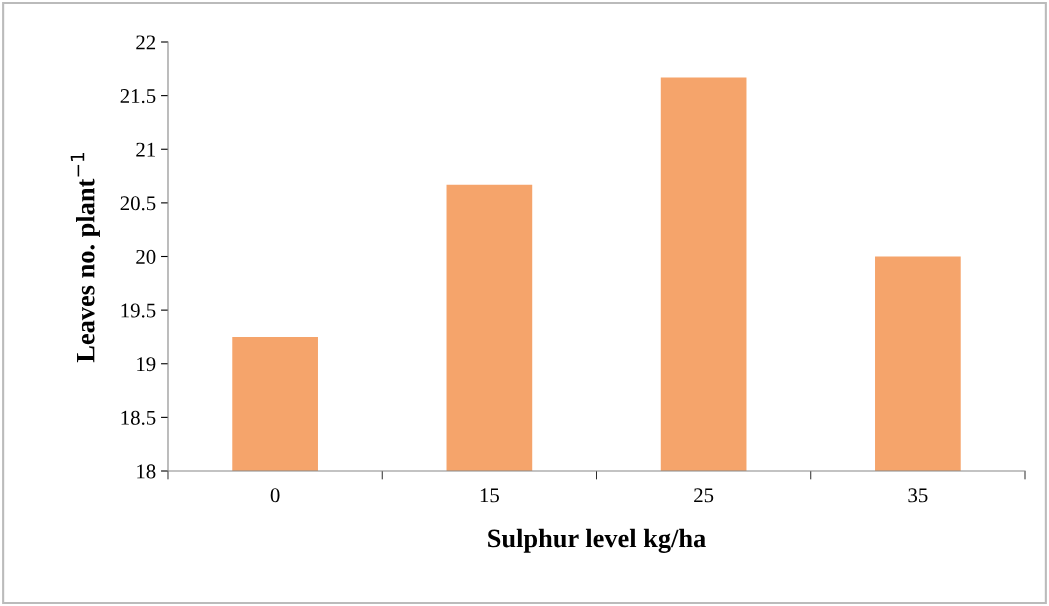  What do you see at coordinates (146, 42) in the screenshot?
I see `y-tick-label: 22` at bounding box center [146, 42].